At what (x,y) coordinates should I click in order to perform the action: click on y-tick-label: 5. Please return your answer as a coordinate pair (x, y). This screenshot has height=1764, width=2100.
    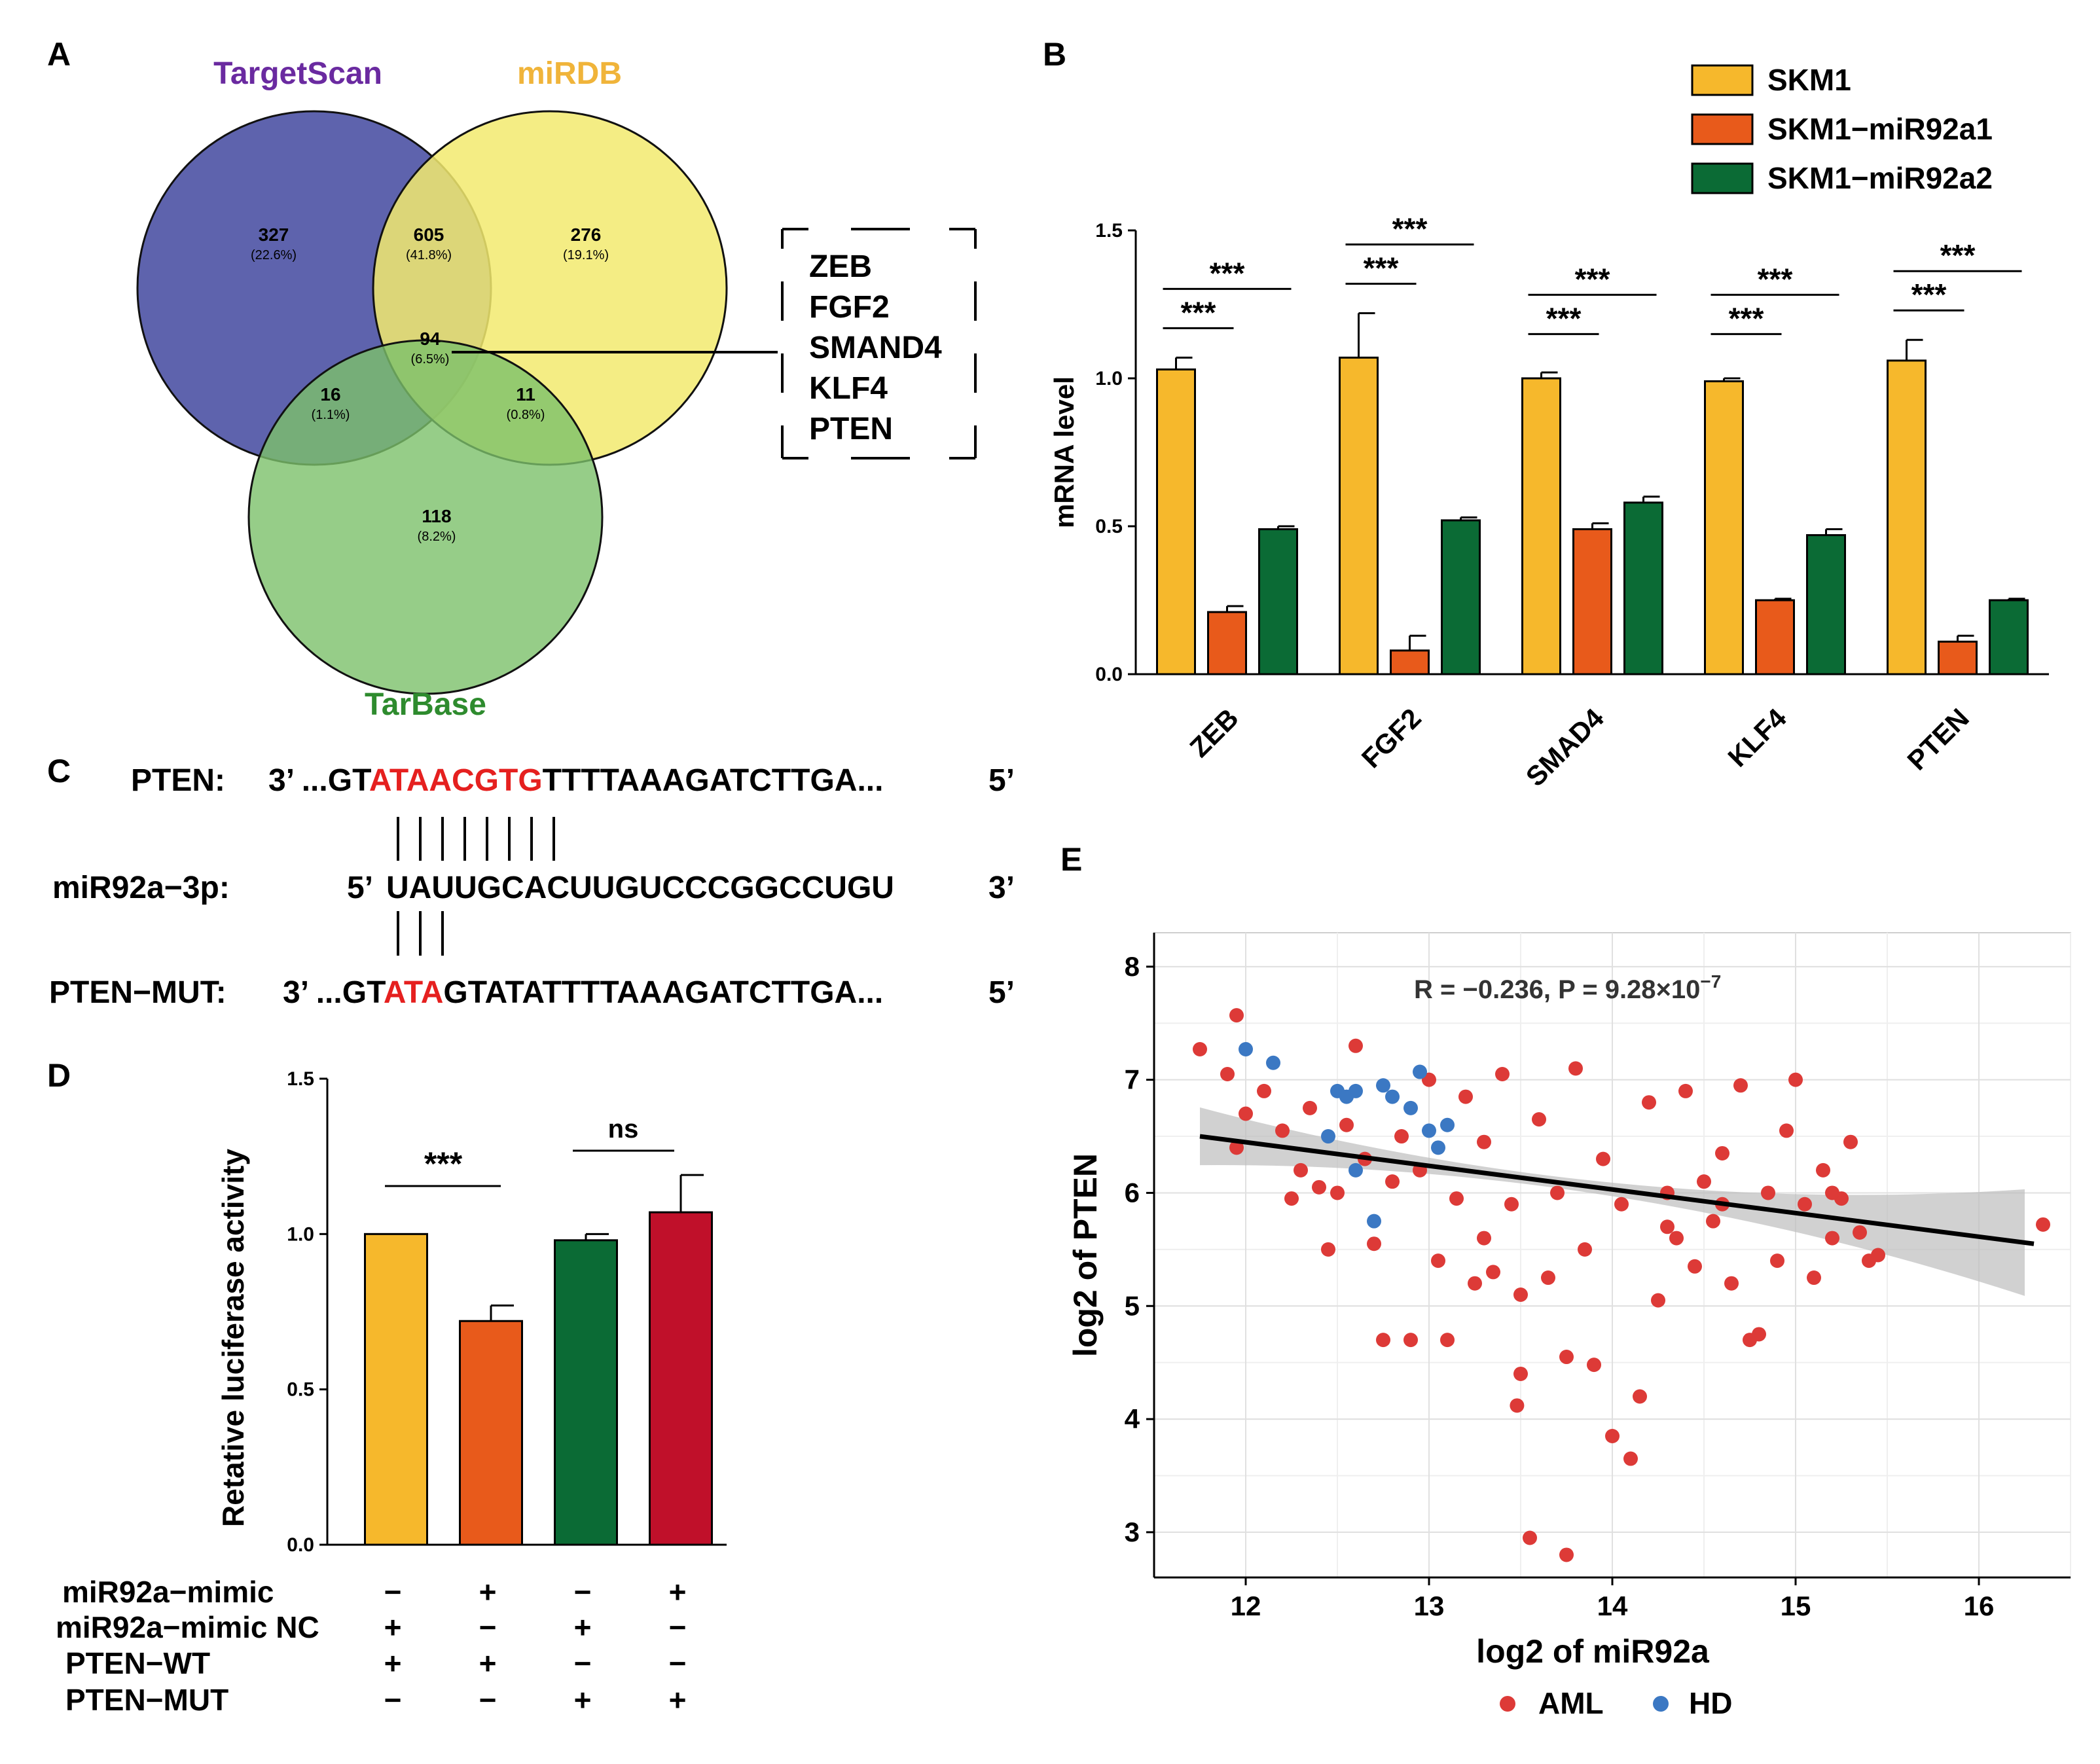
    Looking at the image, I should click on (1132, 1305).